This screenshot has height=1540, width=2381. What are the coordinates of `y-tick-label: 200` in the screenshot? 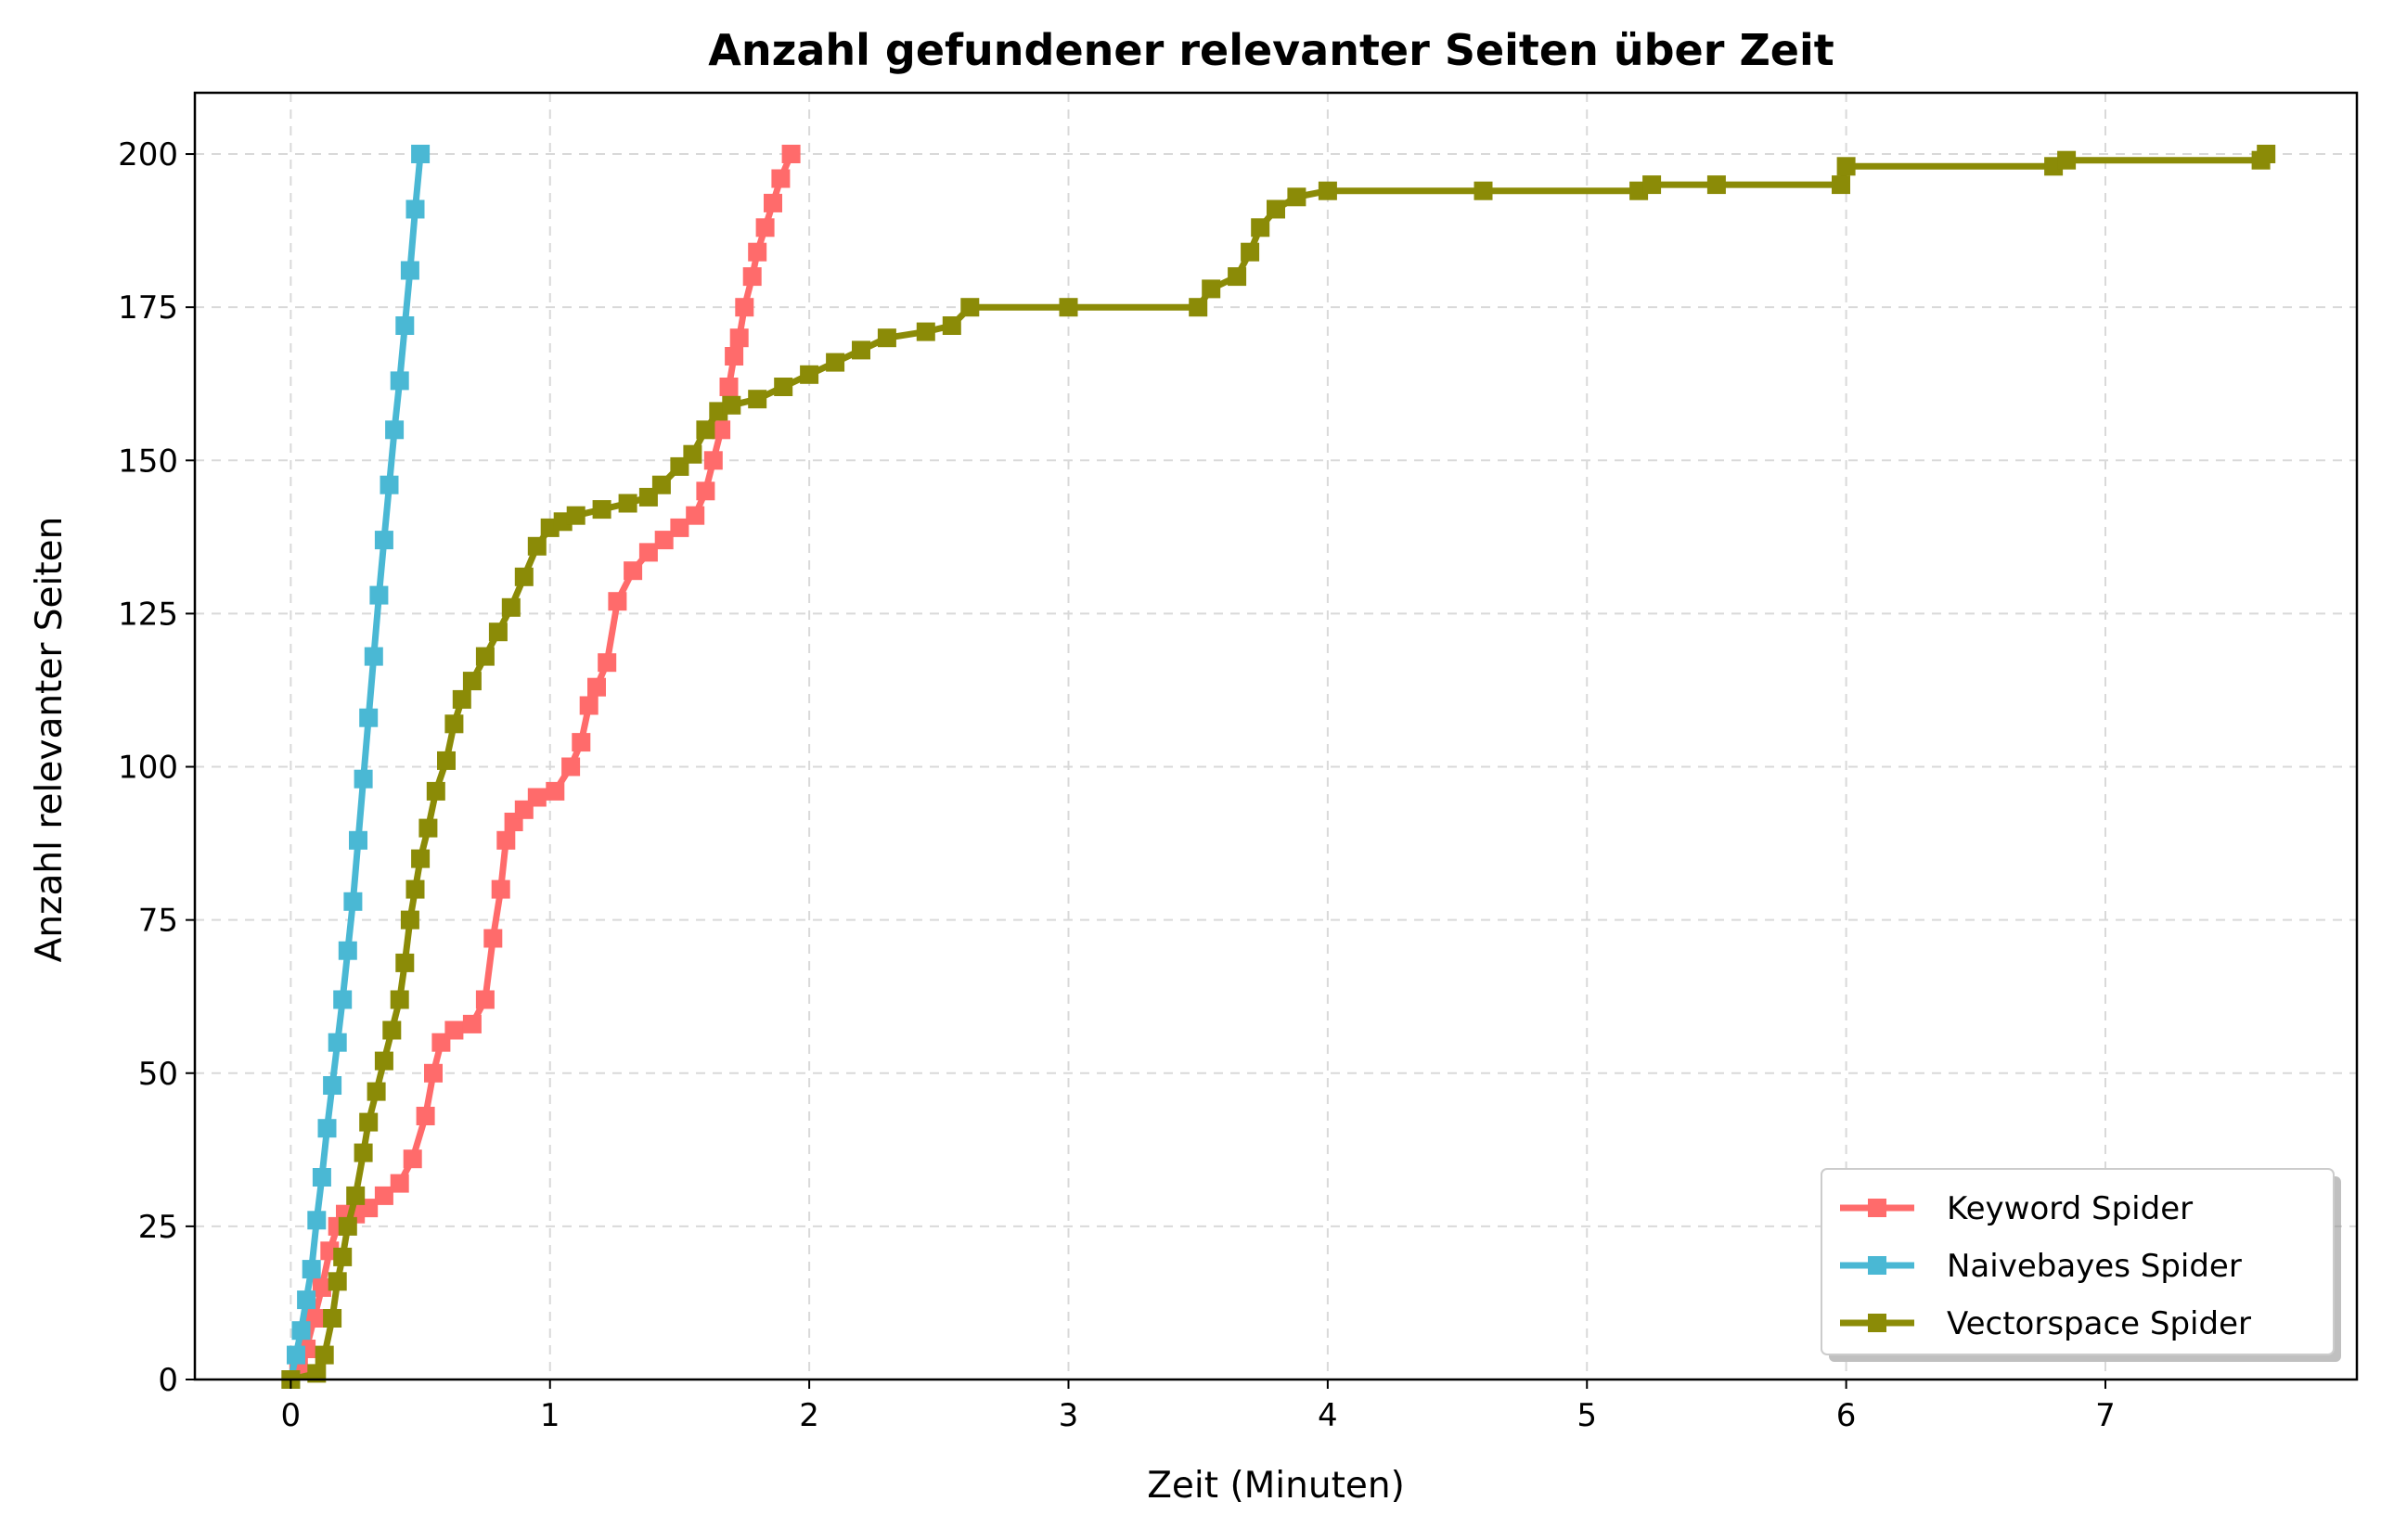 It's located at (148, 154).